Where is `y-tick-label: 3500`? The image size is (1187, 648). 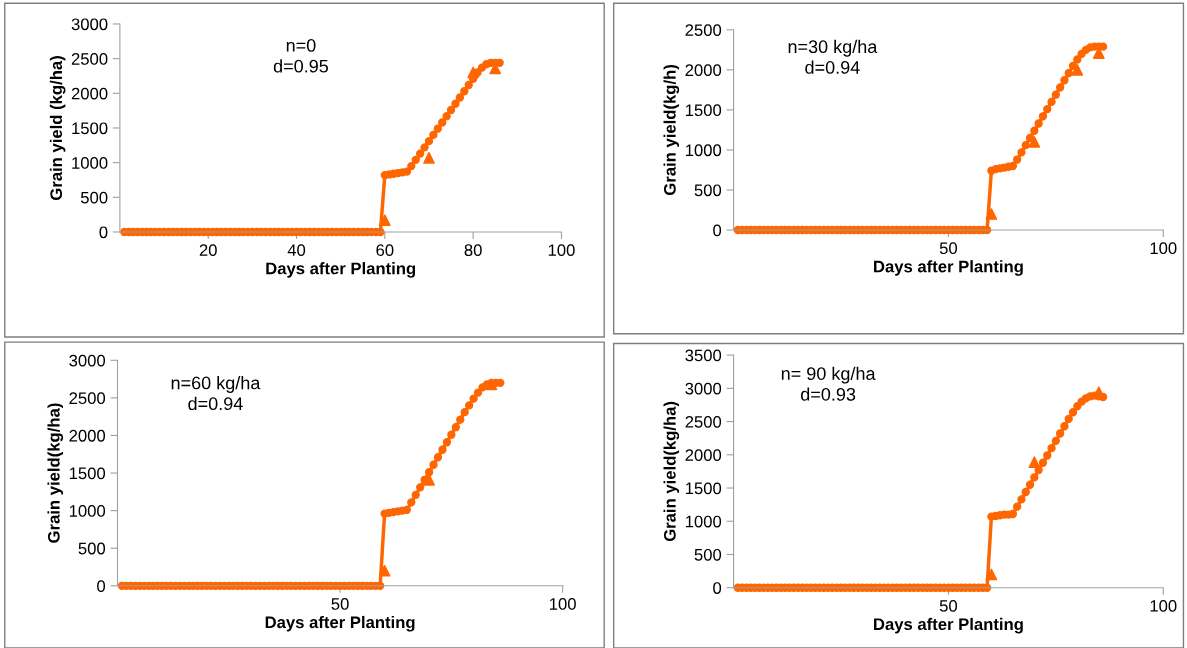
y-tick-label: 3500 is located at coordinates (703, 355).